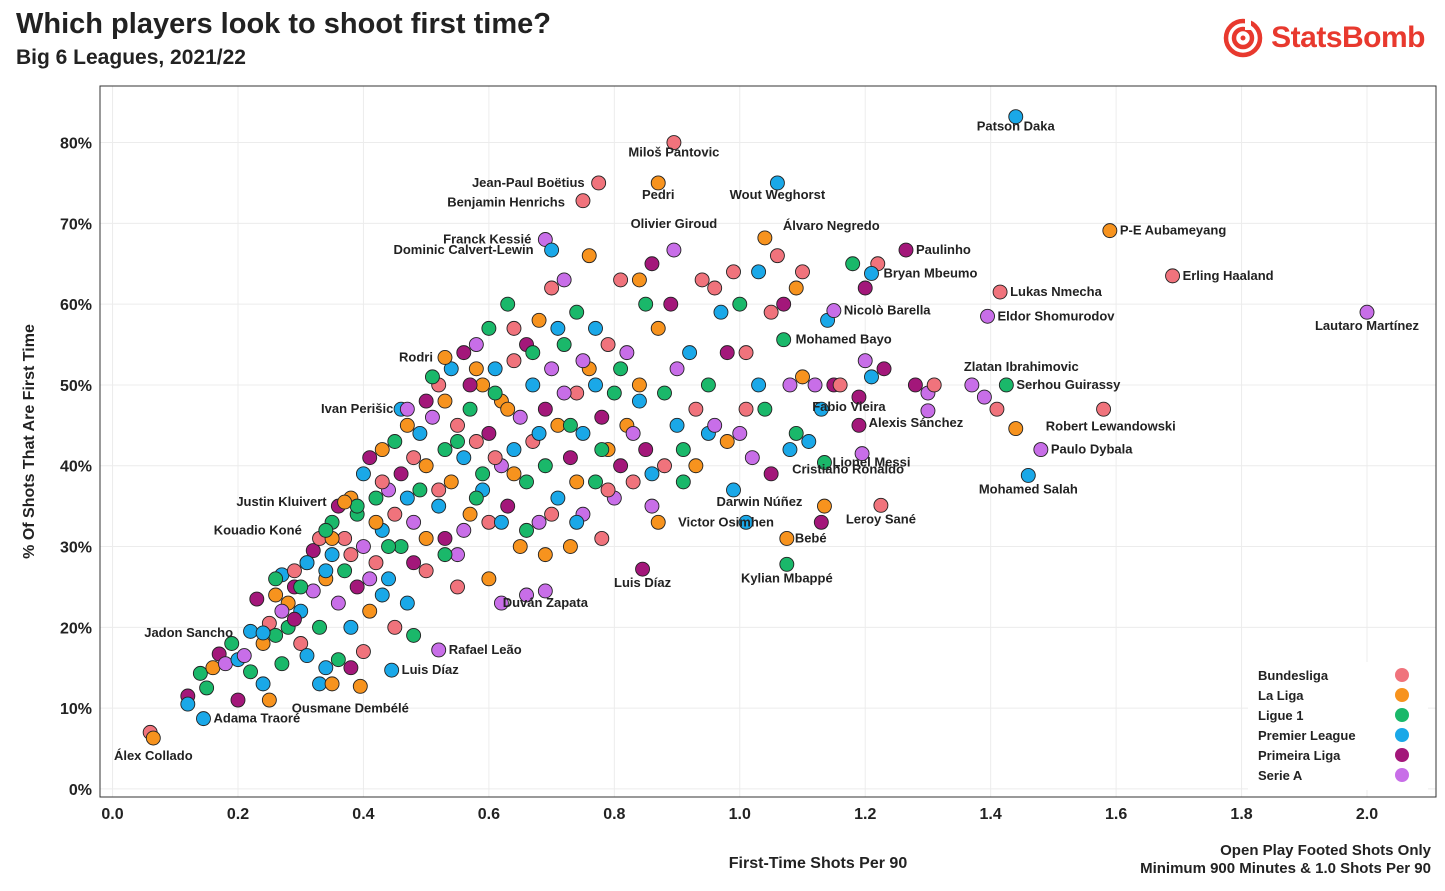  What do you see at coordinates (76, 305) in the screenshot?
I see `y-tick-label: 60%` at bounding box center [76, 305].